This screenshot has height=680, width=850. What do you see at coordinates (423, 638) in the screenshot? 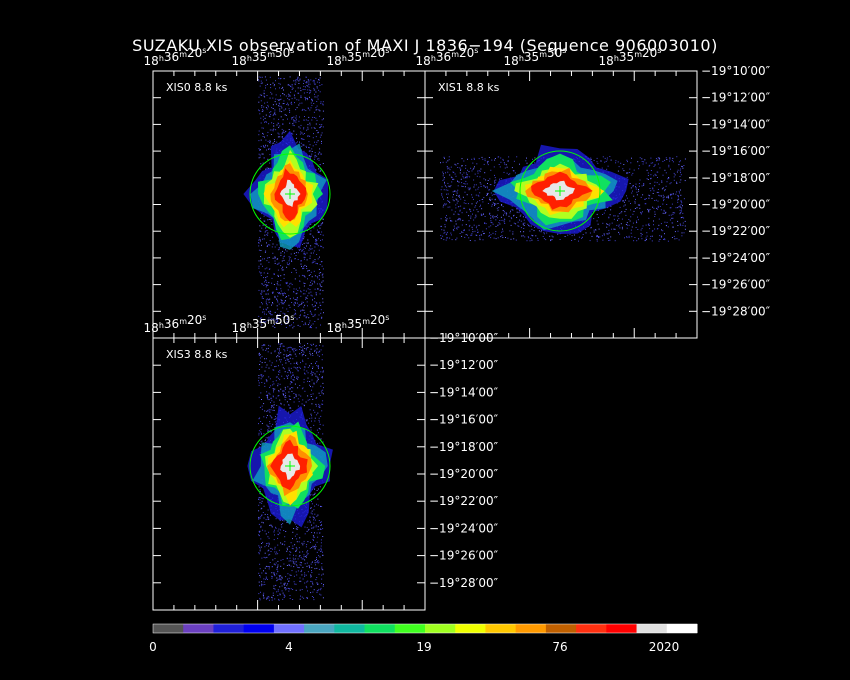
I see `colorbar: 0 4 19 76 2020` at bounding box center [423, 638].